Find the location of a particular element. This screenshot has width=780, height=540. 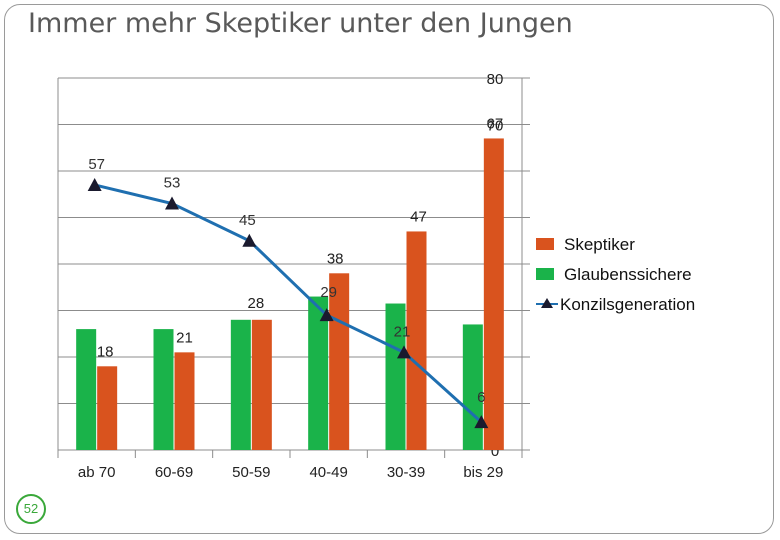

y-tick-label: 80 is located at coordinates (495, 79).